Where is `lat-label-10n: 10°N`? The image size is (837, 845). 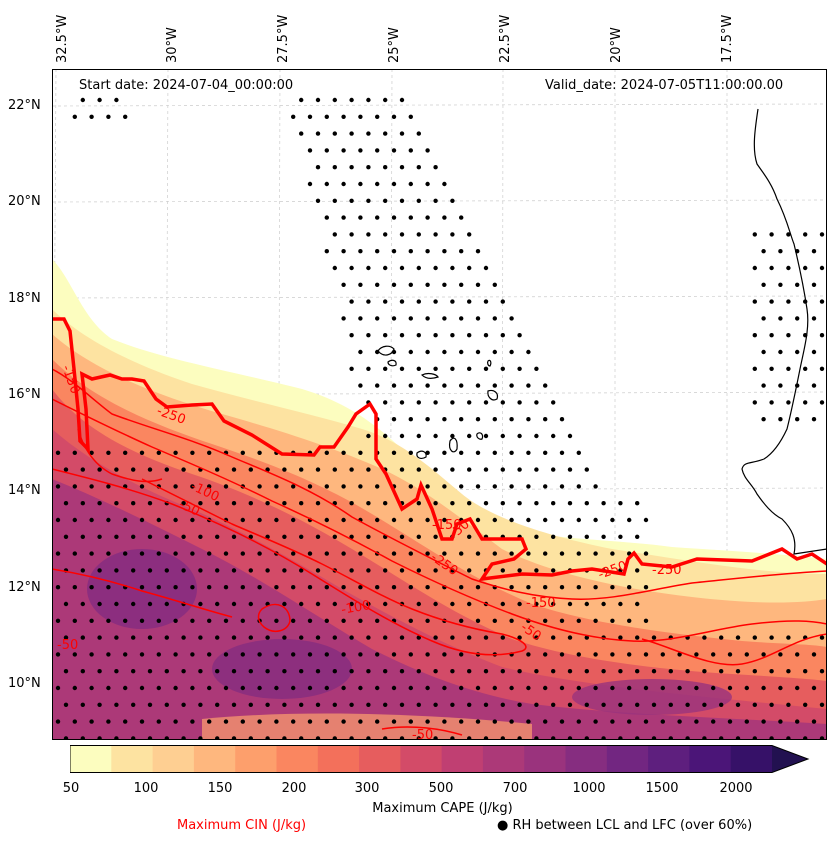
lat-label-10n: 10°N is located at coordinates (24, 683).